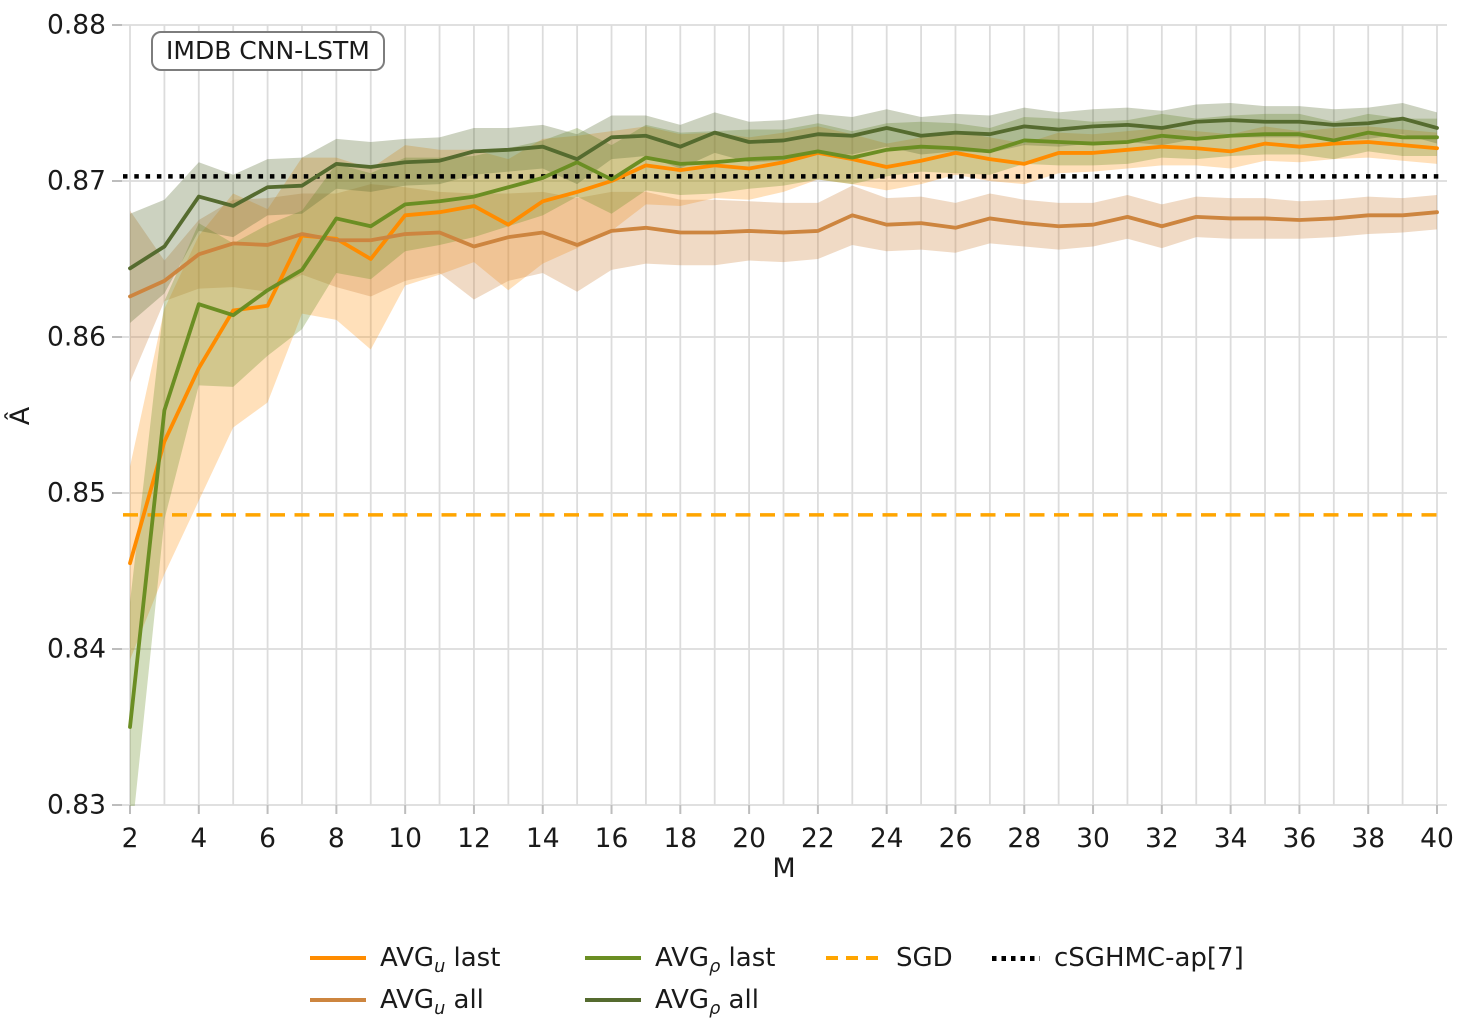  I want to click on x-tick-label: 16, so click(612, 838).